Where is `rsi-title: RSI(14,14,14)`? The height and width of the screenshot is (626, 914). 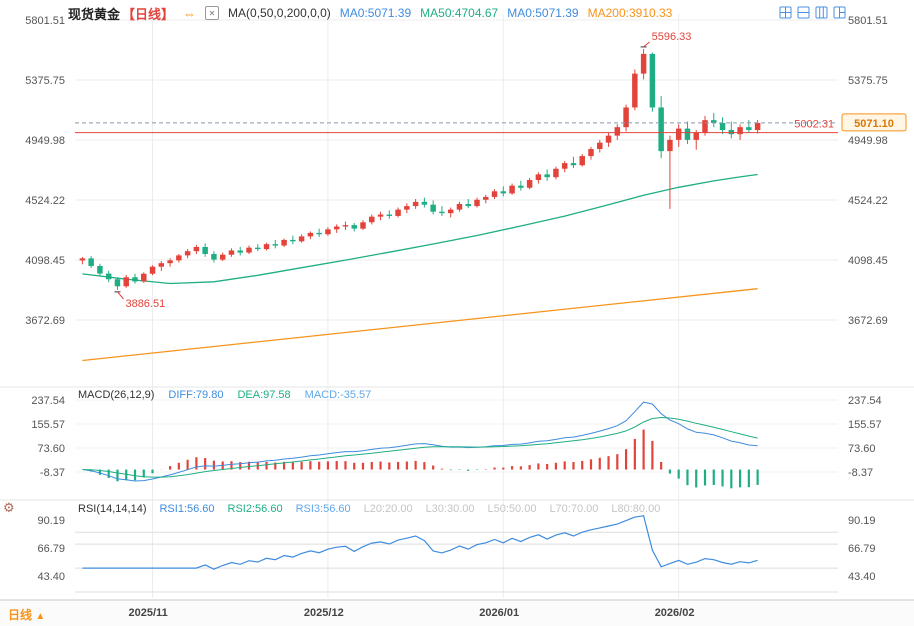 rsi-title: RSI(14,14,14) is located at coordinates (112, 509).